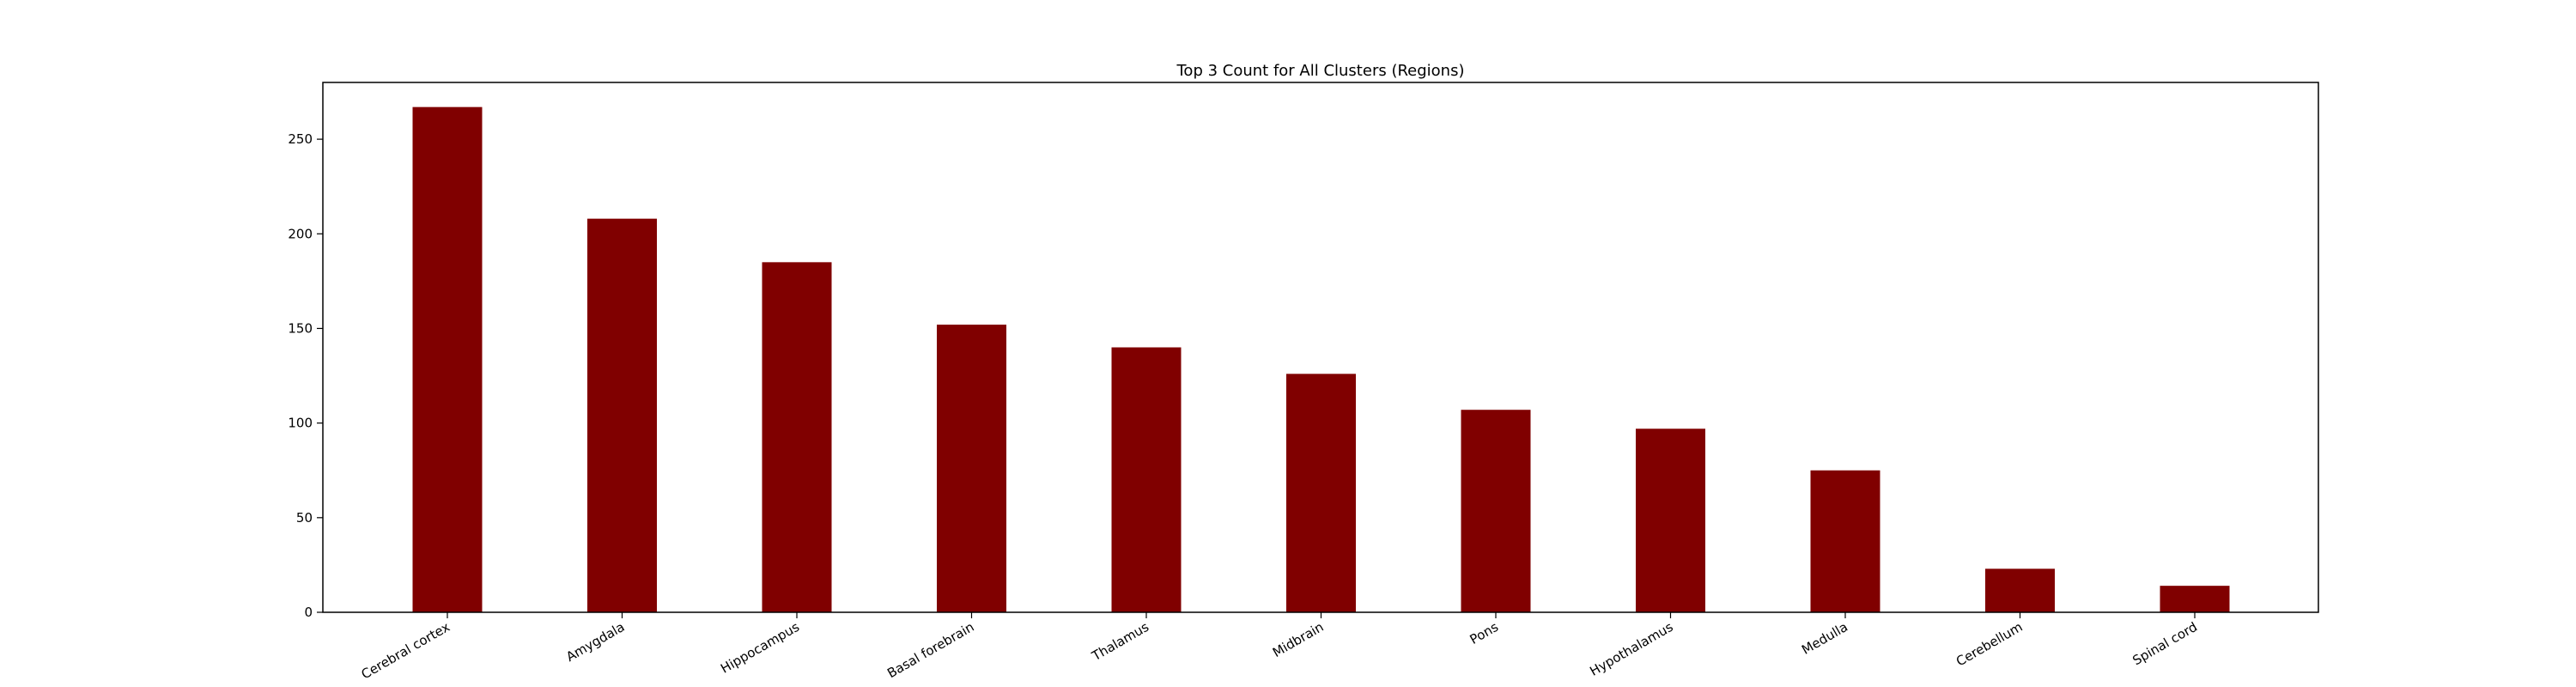 Image resolution: width=2576 pixels, height=687 pixels. What do you see at coordinates (1120, 642) in the screenshot?
I see `x-tick-label: Thalamus` at bounding box center [1120, 642].